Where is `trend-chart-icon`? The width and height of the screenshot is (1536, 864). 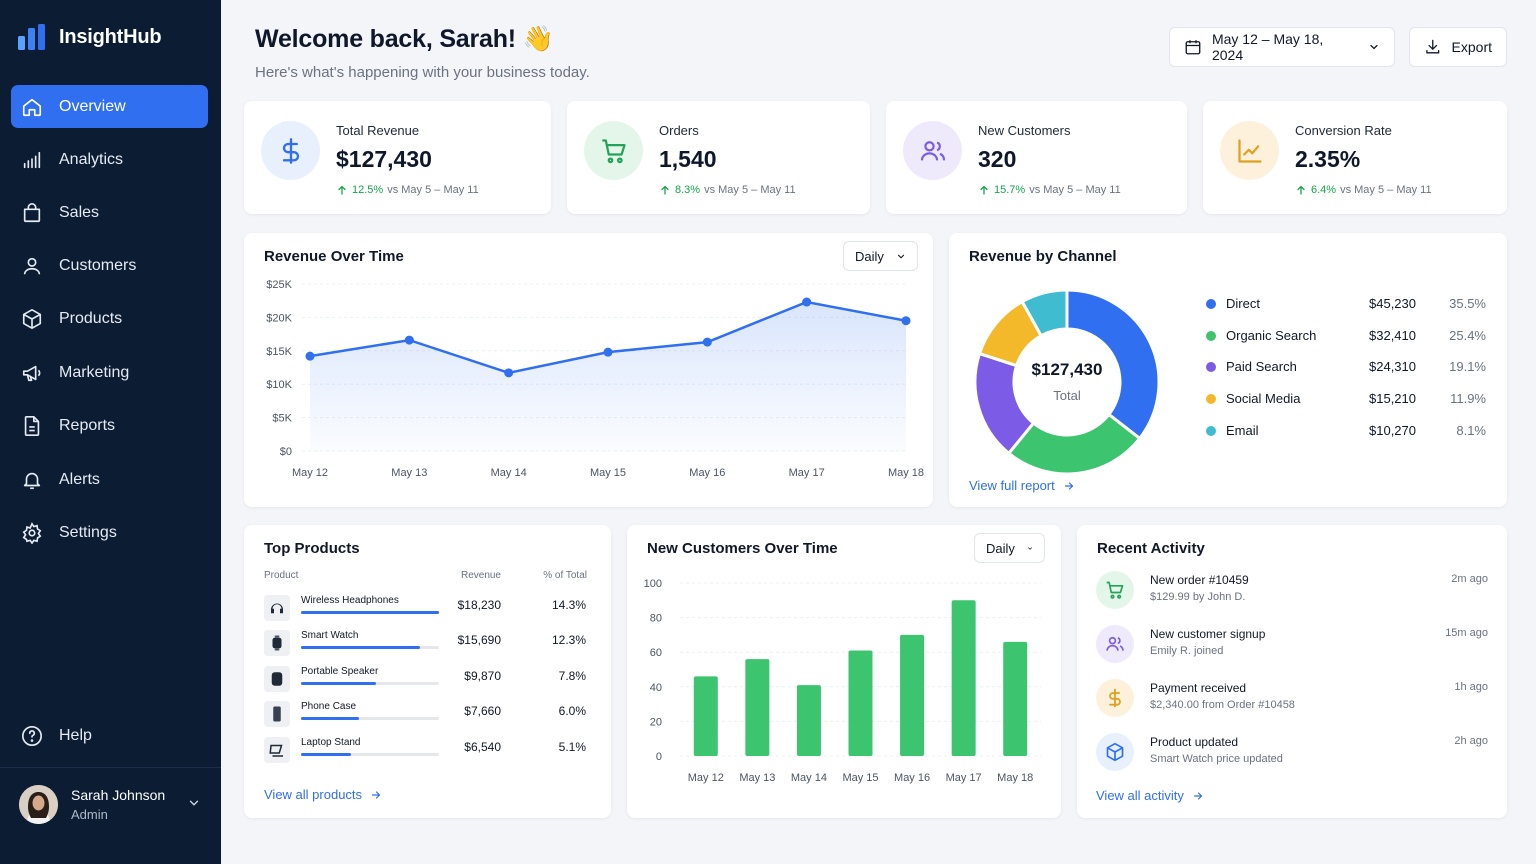
trend-chart-icon is located at coordinates (1249, 150).